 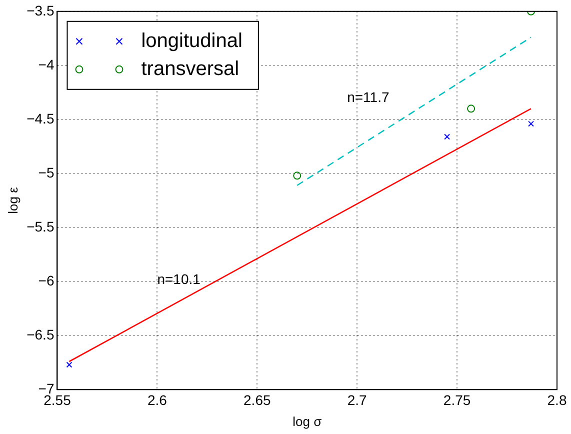 What do you see at coordinates (307, 421) in the screenshot?
I see `x-axis-title: log σ` at bounding box center [307, 421].